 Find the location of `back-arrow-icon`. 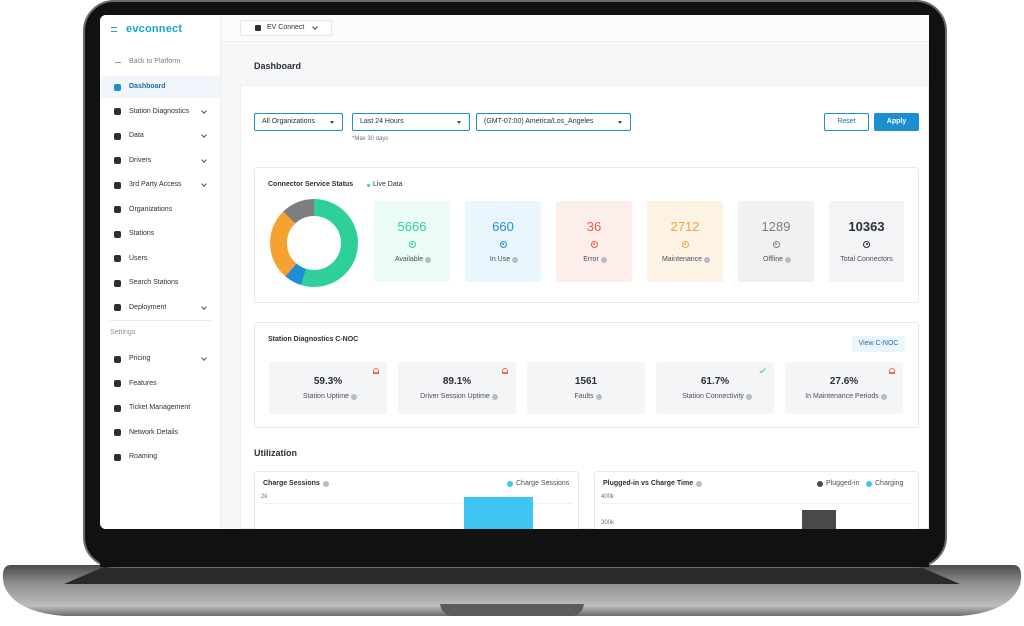

back-arrow-icon is located at coordinates (118, 62).